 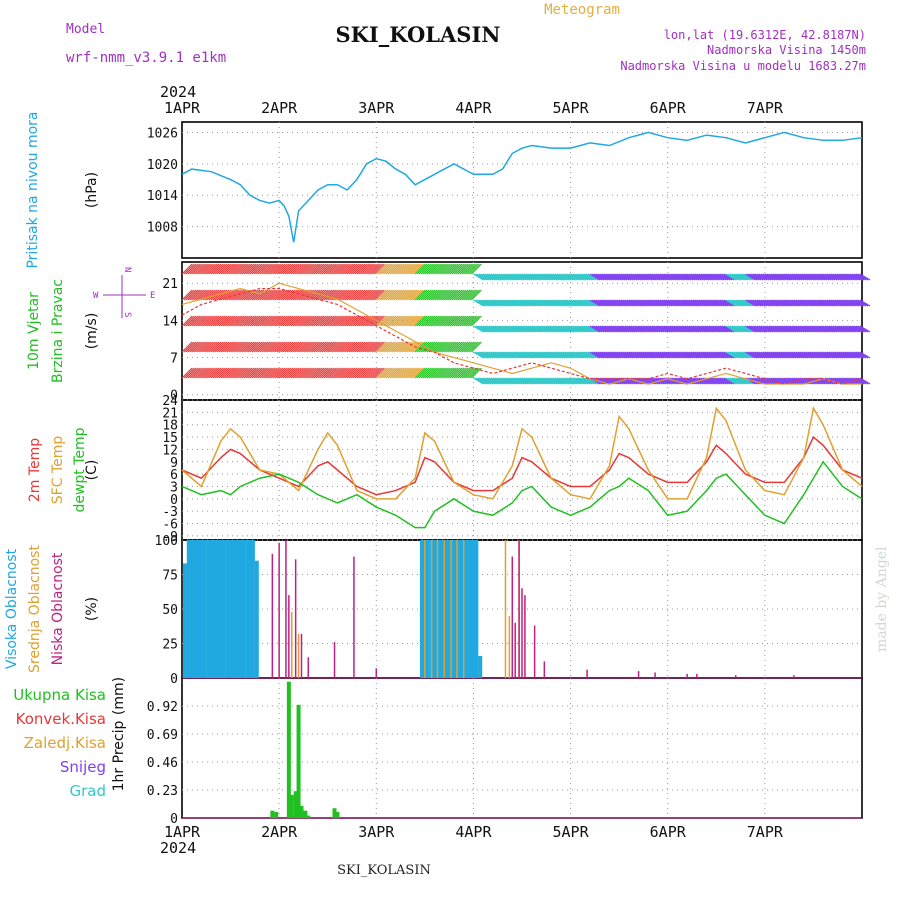 I want to click on bar-srednja, so click(x=437, y=609).